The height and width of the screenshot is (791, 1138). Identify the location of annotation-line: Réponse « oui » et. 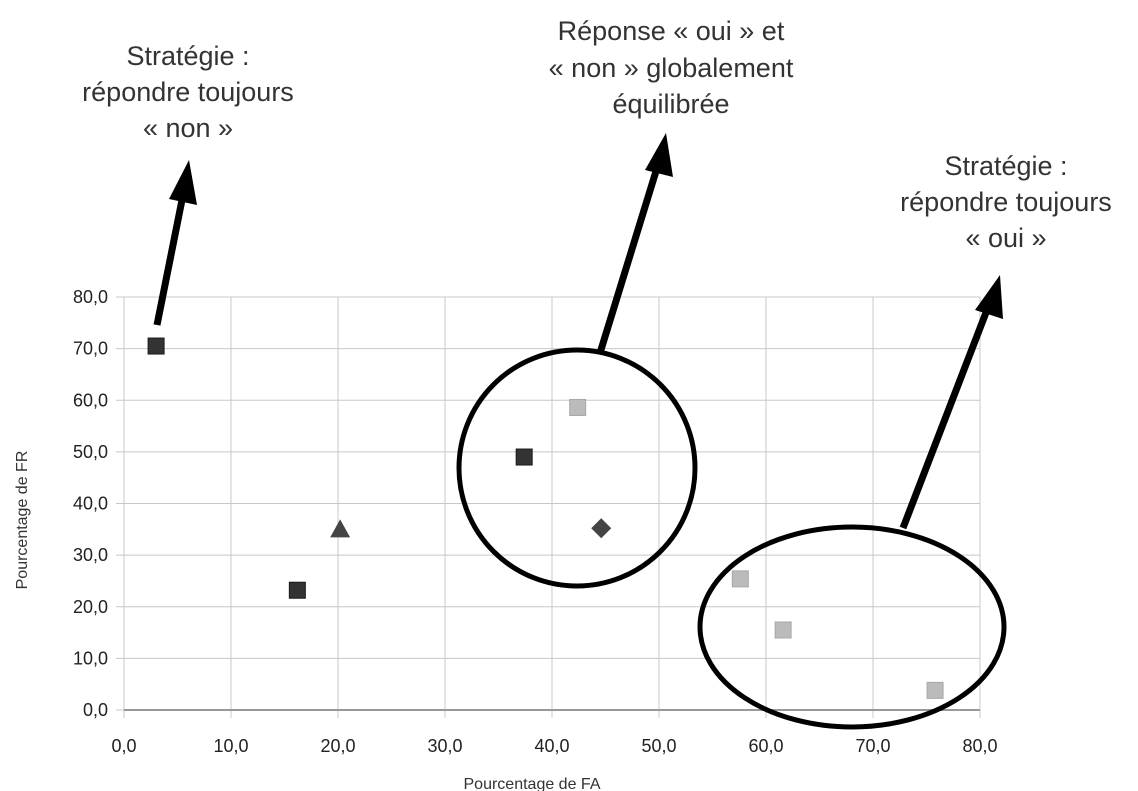
(671, 31).